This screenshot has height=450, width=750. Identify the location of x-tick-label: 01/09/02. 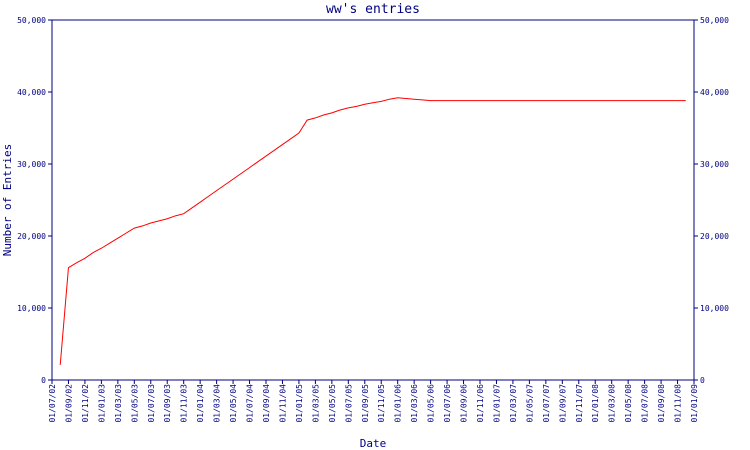
(68, 403).